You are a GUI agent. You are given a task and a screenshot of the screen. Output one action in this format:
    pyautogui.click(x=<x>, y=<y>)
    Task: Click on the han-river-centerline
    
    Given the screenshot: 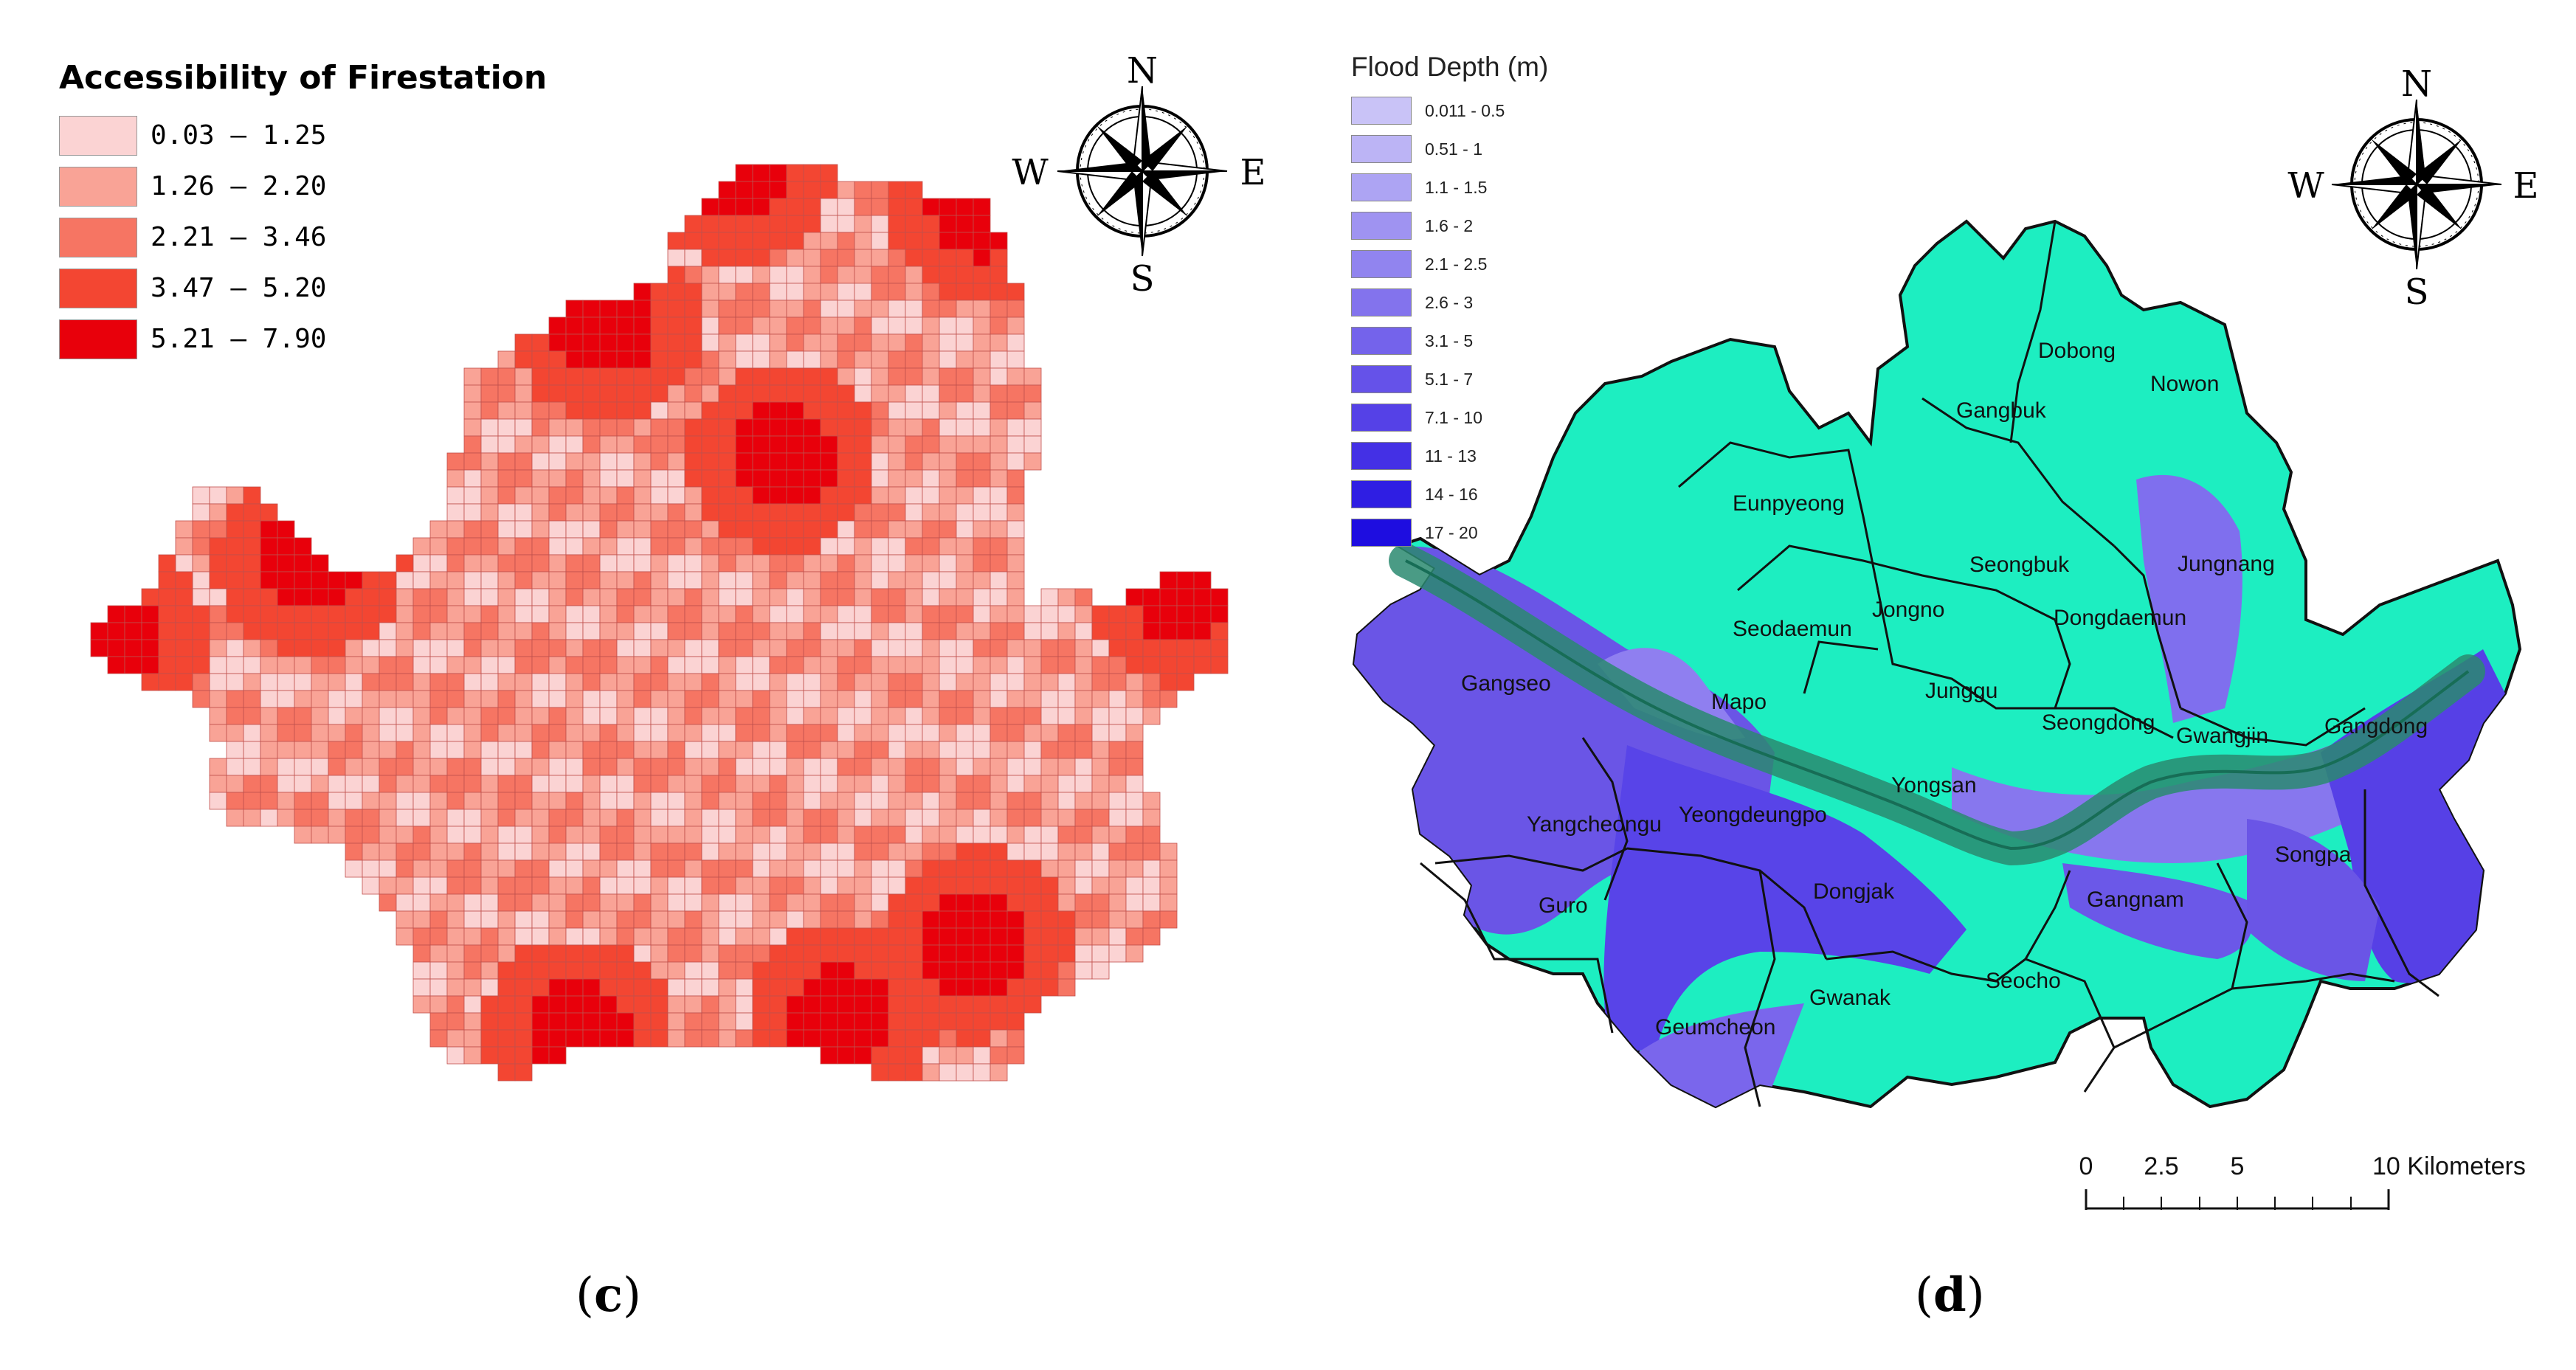 What is the action you would take?
    pyautogui.click(x=1937, y=705)
    